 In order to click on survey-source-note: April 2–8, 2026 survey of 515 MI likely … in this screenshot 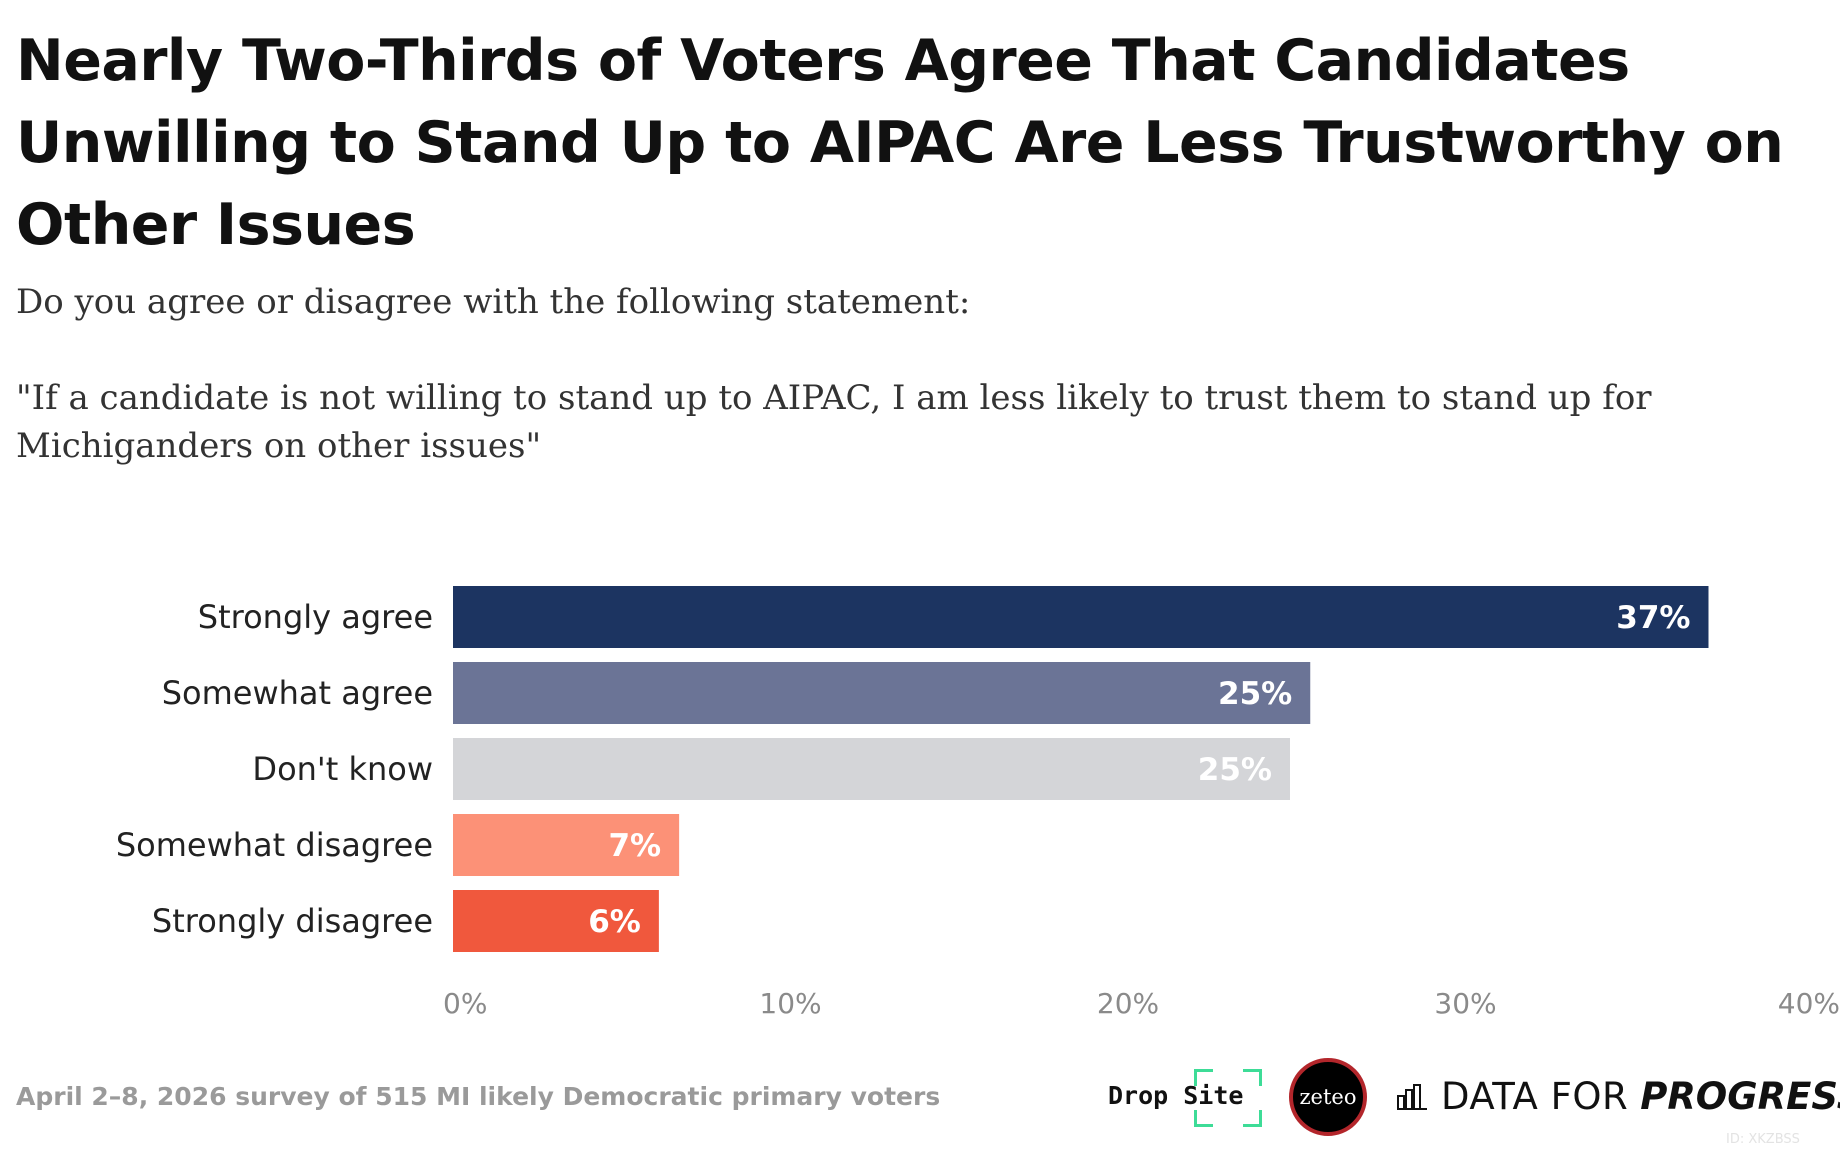, I will do `click(478, 1096)`.